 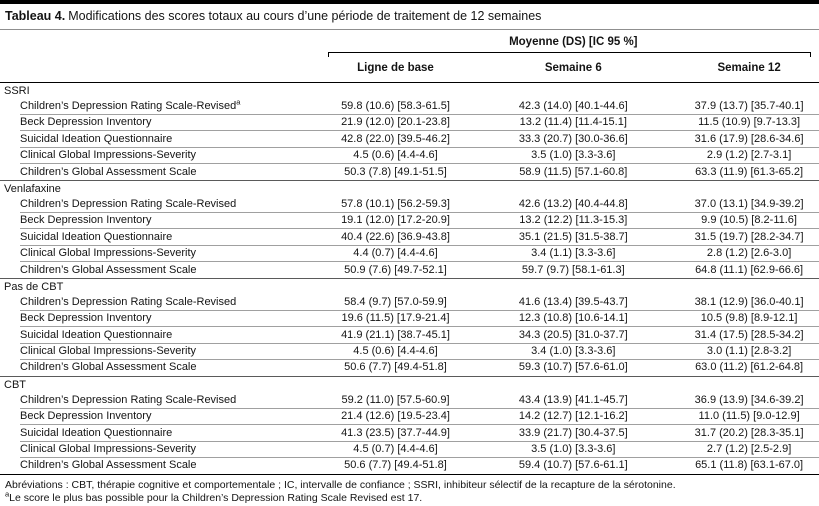 What do you see at coordinates (749, 269) in the screenshot?
I see `cell-value: 64.8 (11.1) [62.9-66.6]` at bounding box center [749, 269].